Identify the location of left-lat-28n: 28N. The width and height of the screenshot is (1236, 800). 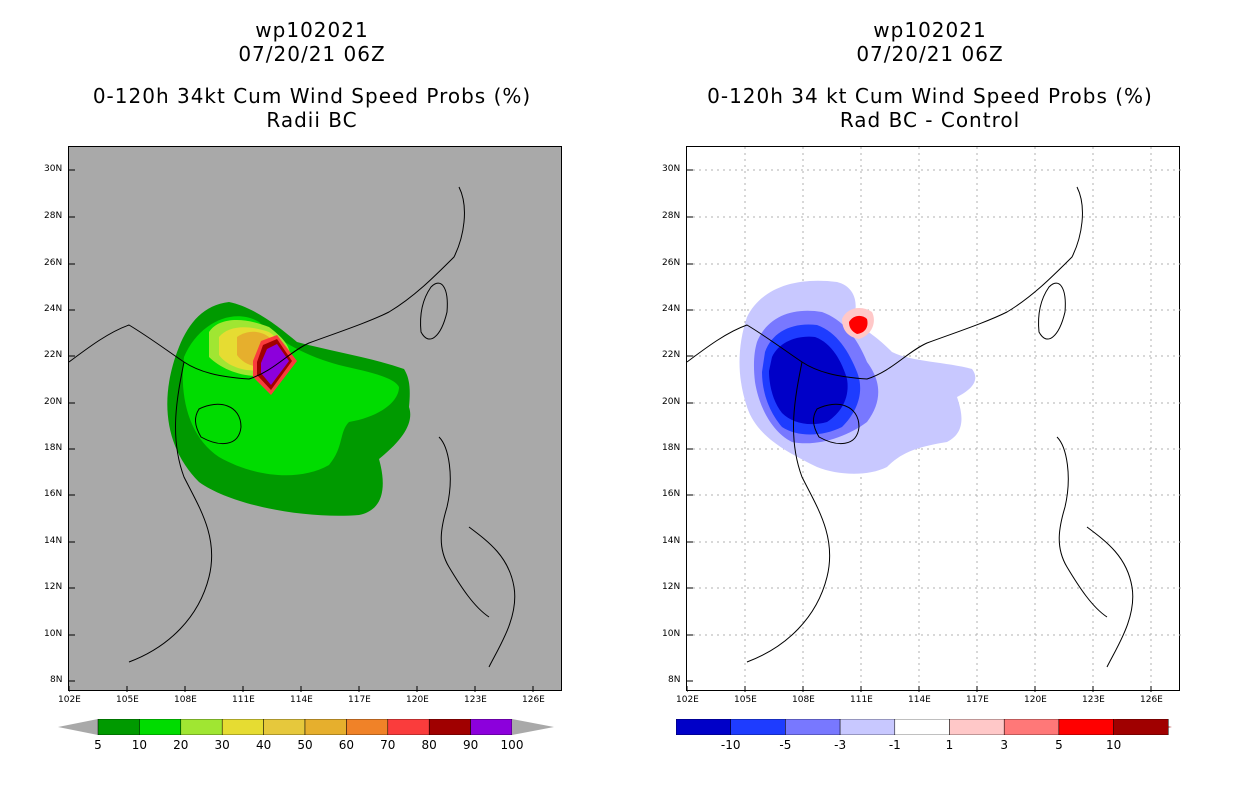
(53, 216).